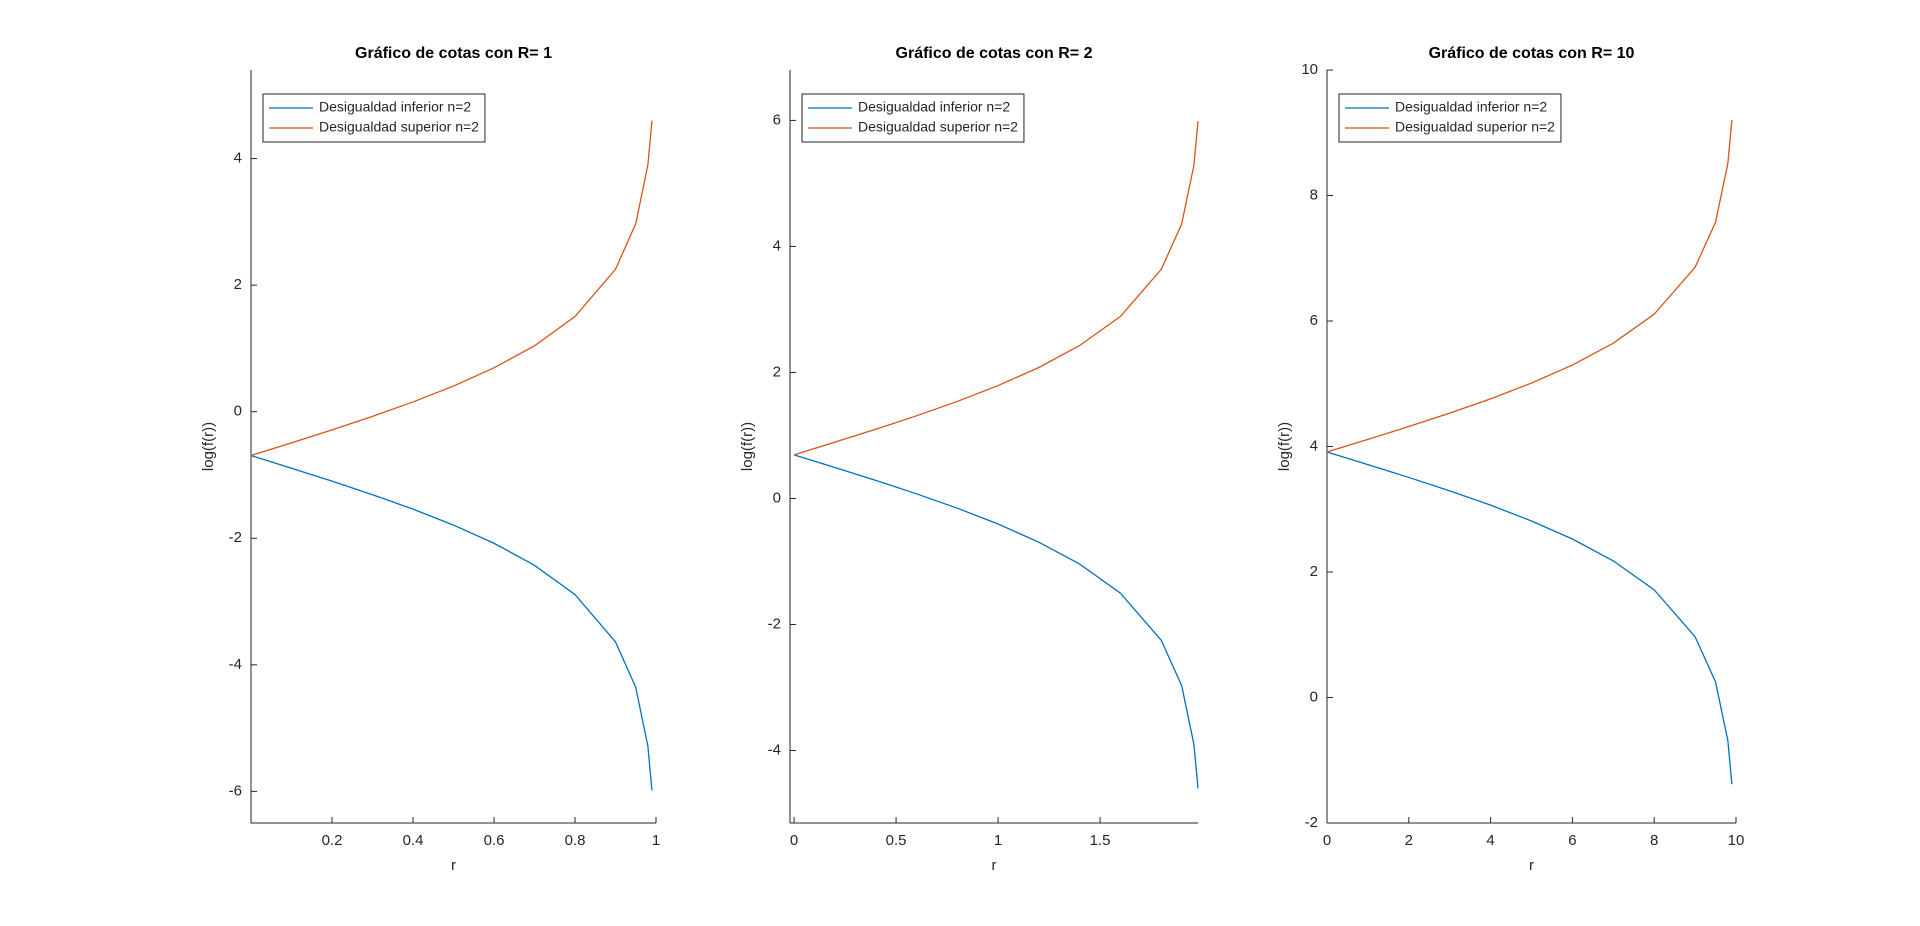 The image size is (1920, 926). I want to click on x-tick-label: 0.4, so click(413, 840).